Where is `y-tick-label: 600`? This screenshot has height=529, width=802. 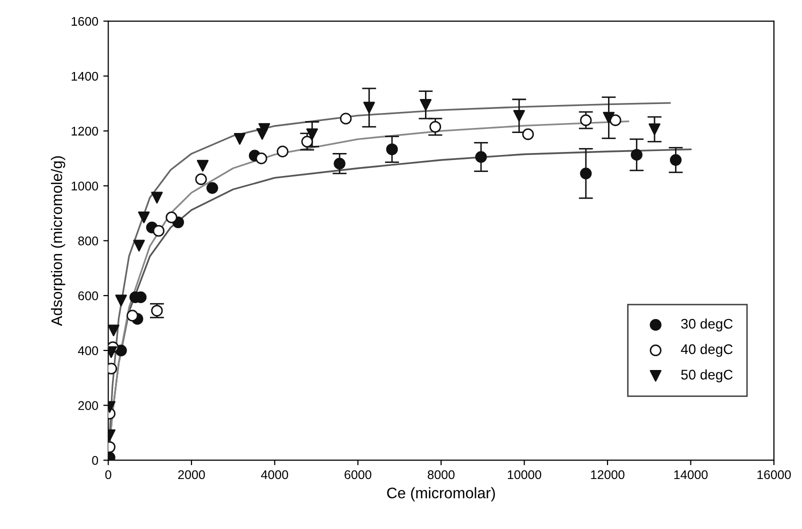 y-tick-label: 600 is located at coordinates (88, 295).